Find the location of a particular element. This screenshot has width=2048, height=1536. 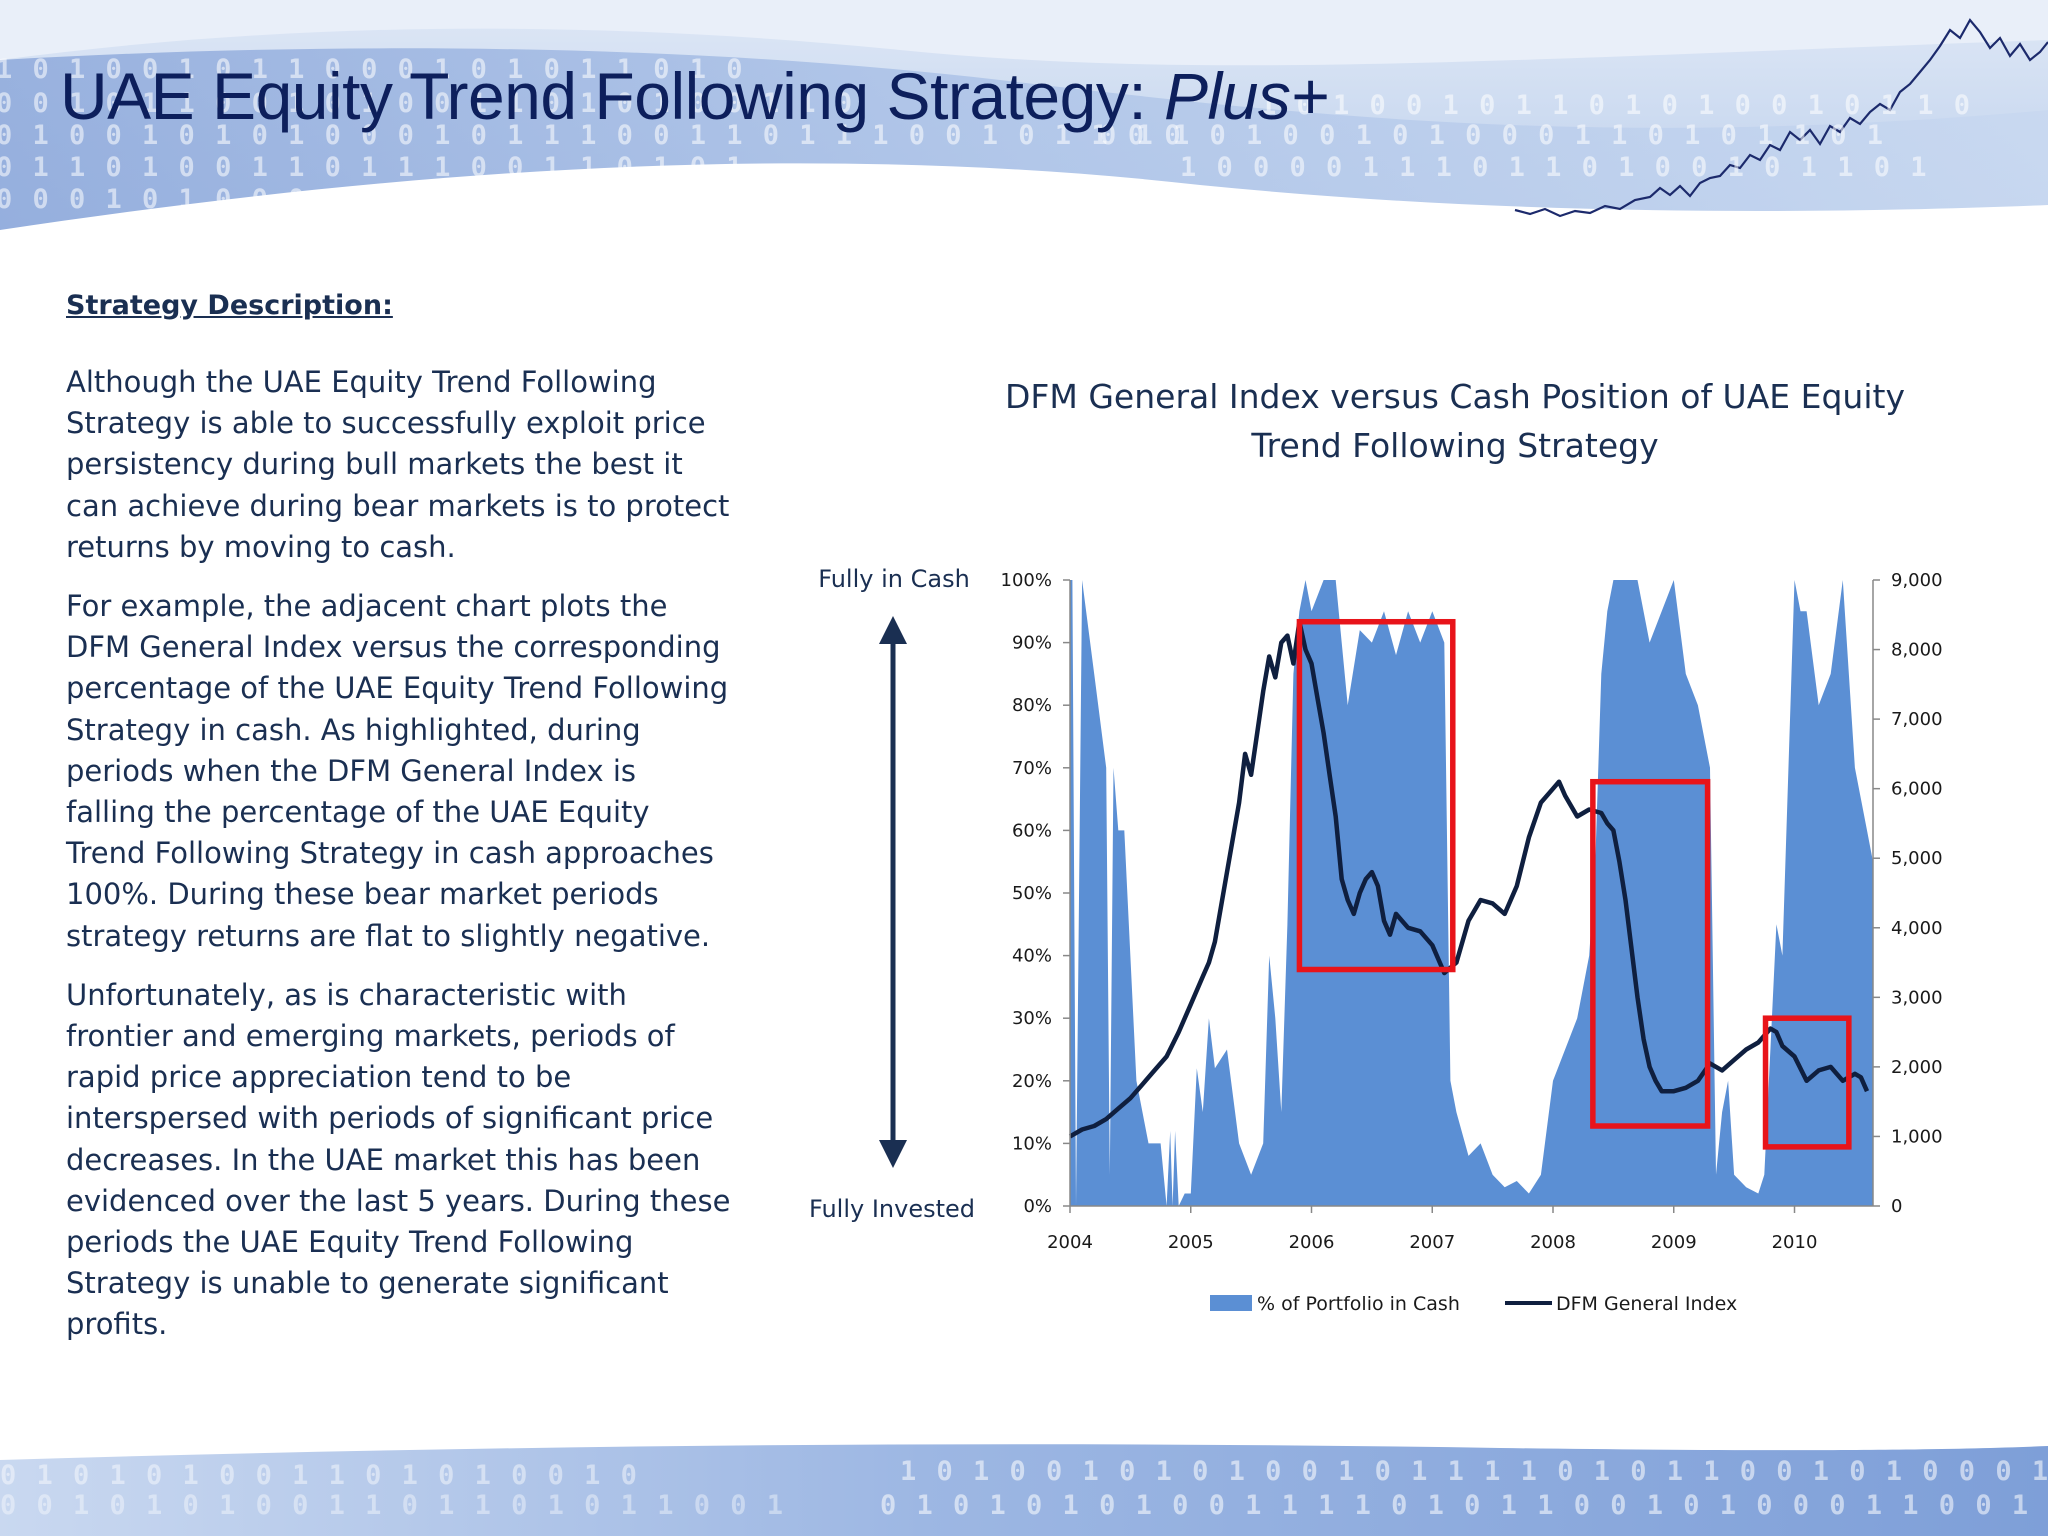

right-tick-label: 8,000 is located at coordinates (1917, 650).